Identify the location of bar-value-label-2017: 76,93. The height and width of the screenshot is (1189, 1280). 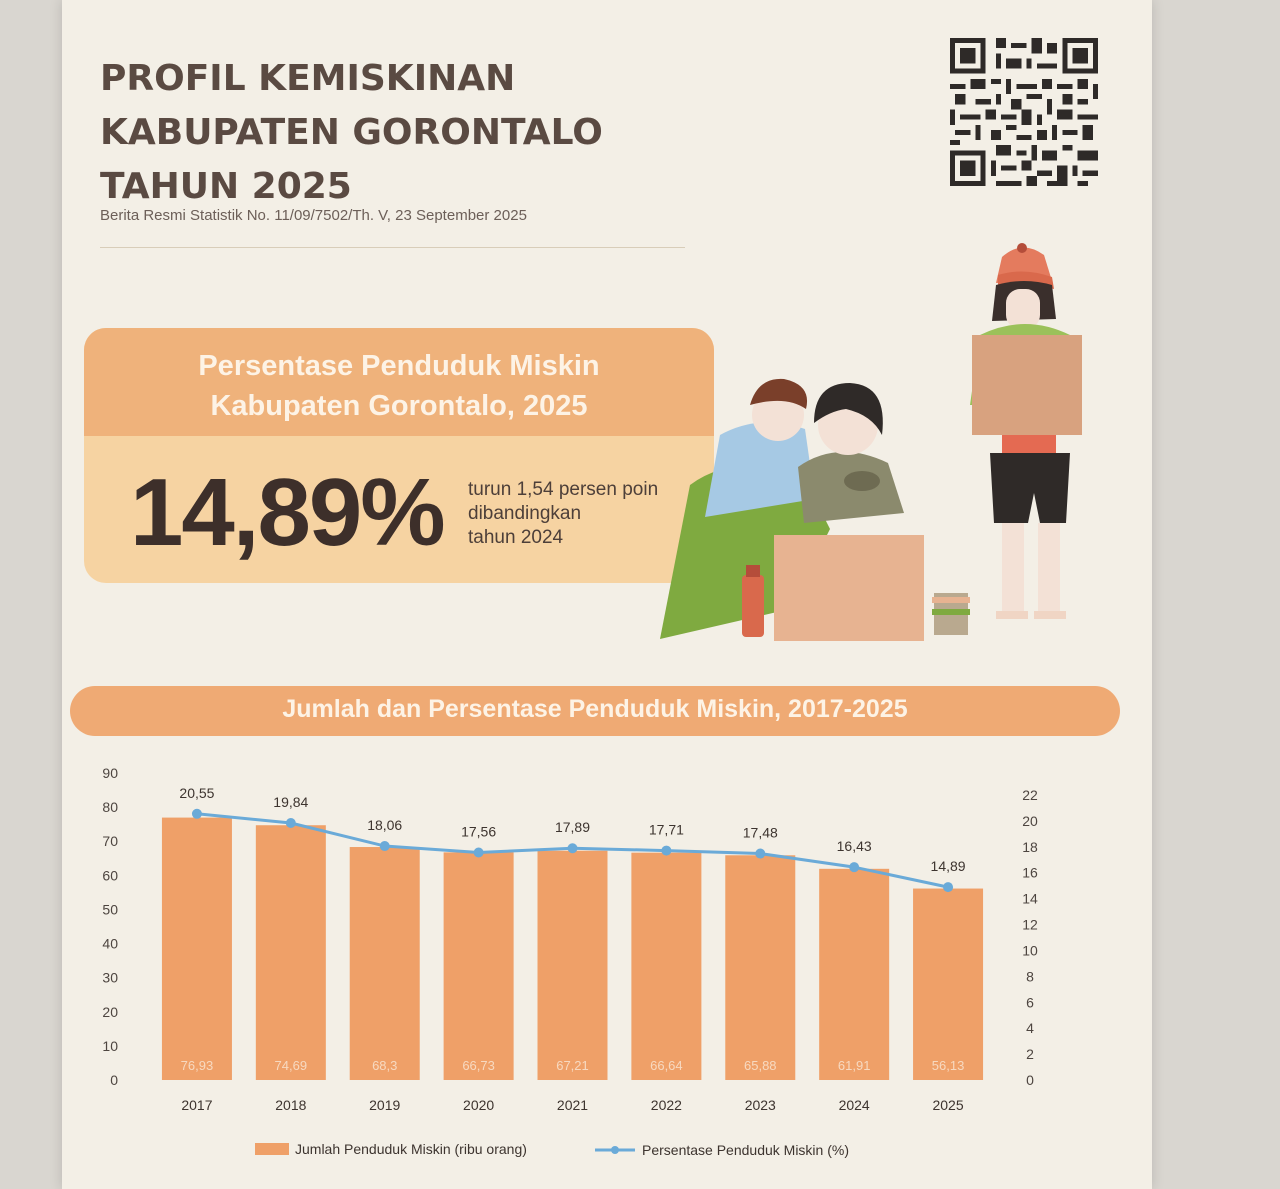
(197, 1065).